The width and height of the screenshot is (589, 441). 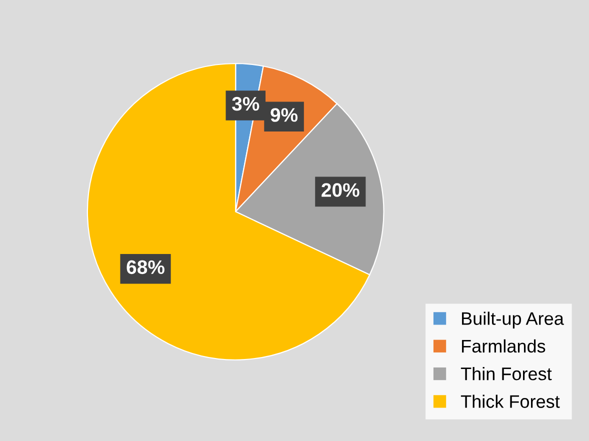 What do you see at coordinates (510, 401) in the screenshot?
I see `legend-label: Thick Forest` at bounding box center [510, 401].